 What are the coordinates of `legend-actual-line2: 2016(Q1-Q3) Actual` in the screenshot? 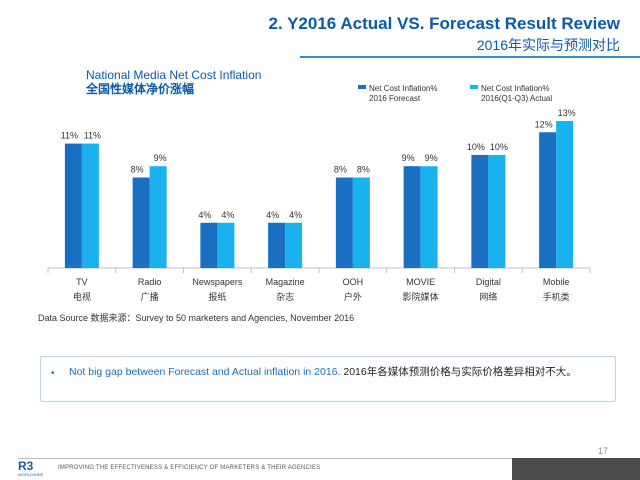 It's located at (517, 98).